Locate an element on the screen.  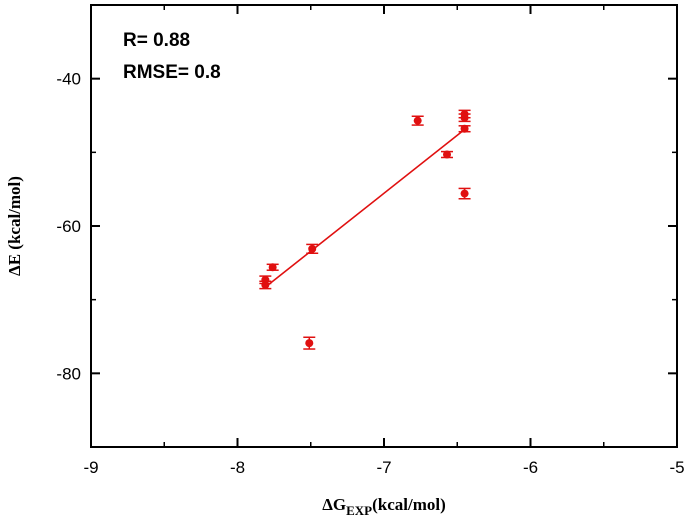
x-axis-title: ΔGEXP(kcal/mol) is located at coordinates (384, 506).